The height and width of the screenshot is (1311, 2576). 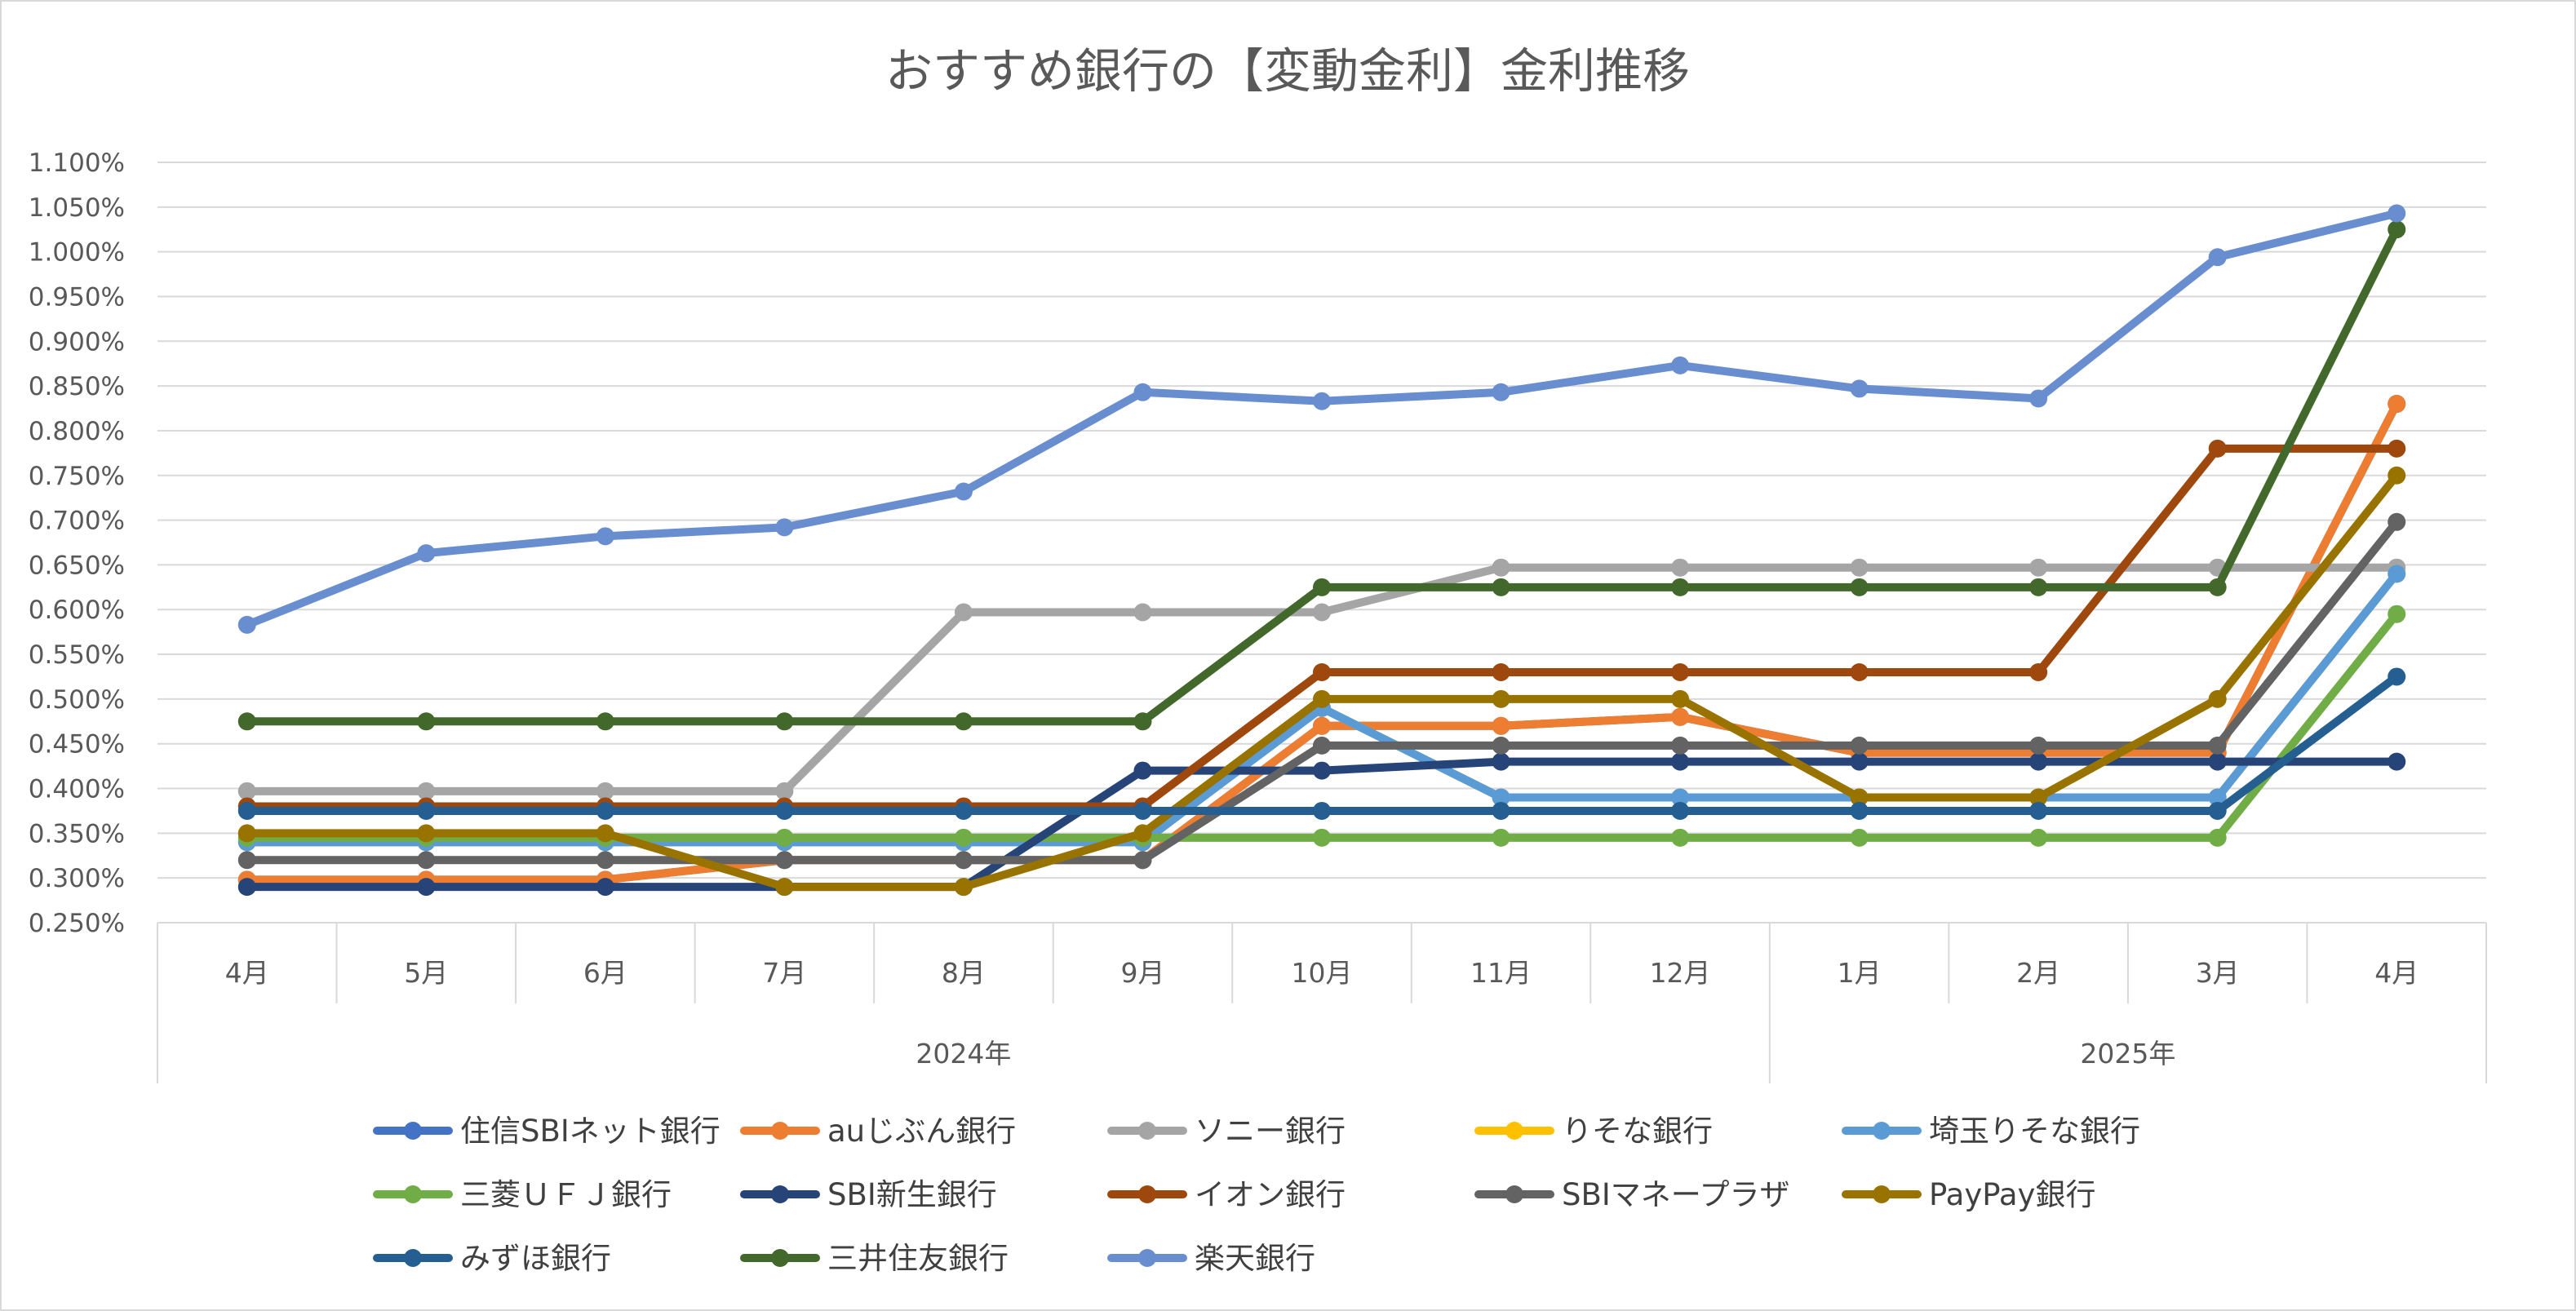 I want to click on x-tick-label: 10月, so click(x=1322, y=973).